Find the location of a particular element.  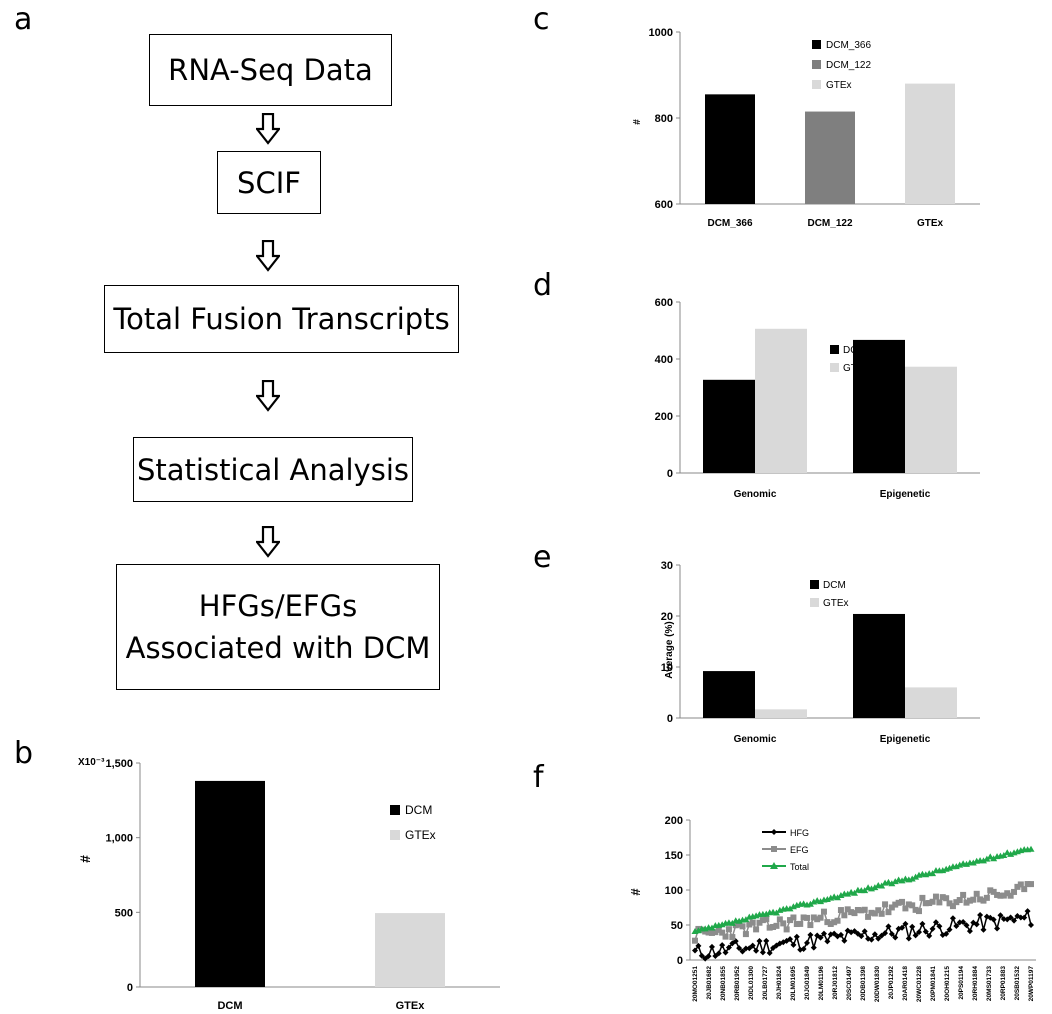

x-tick-label: Epigenetic is located at coordinates (905, 739).